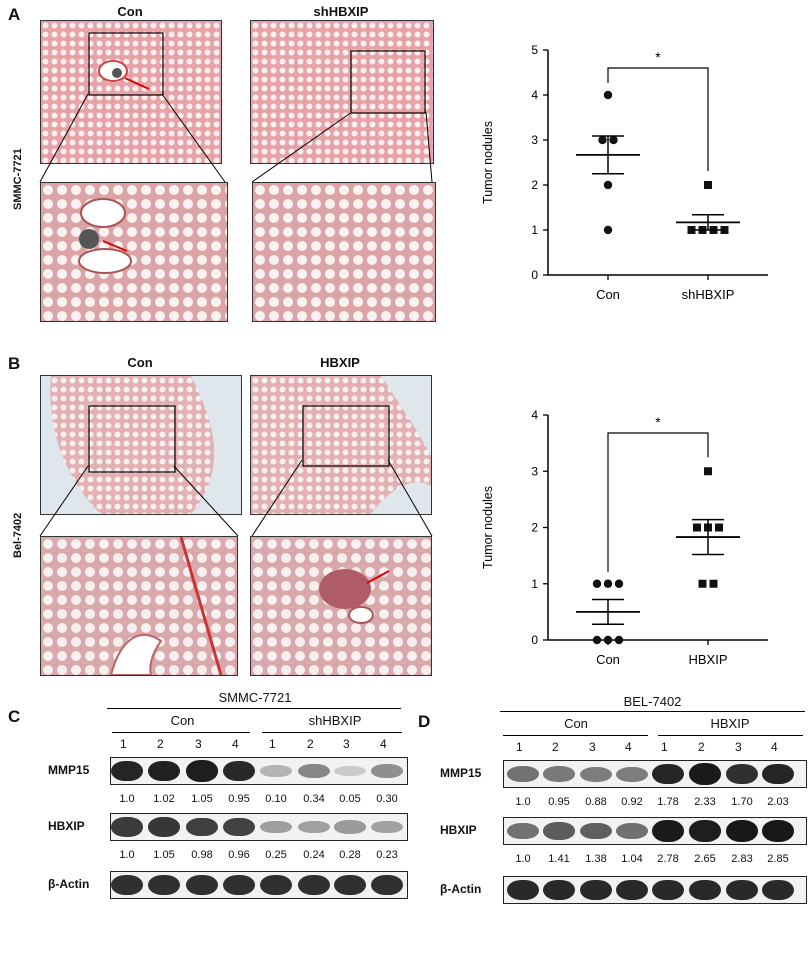 The height and width of the screenshot is (972, 810). What do you see at coordinates (778, 859) in the screenshot?
I see `panel-d-quant-value: 2.85` at bounding box center [778, 859].